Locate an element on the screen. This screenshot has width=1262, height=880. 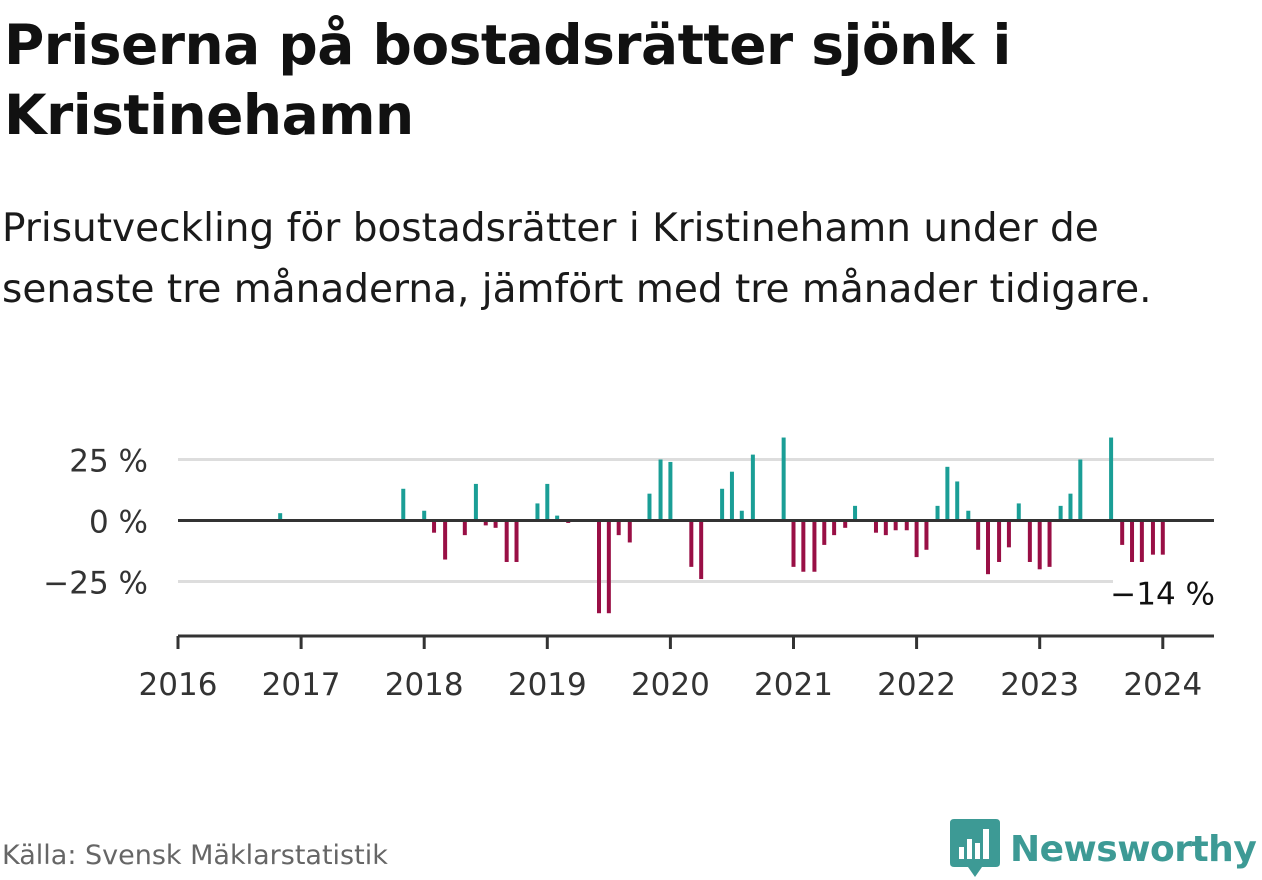
x-tick-label: 2018 is located at coordinates (424, 685).